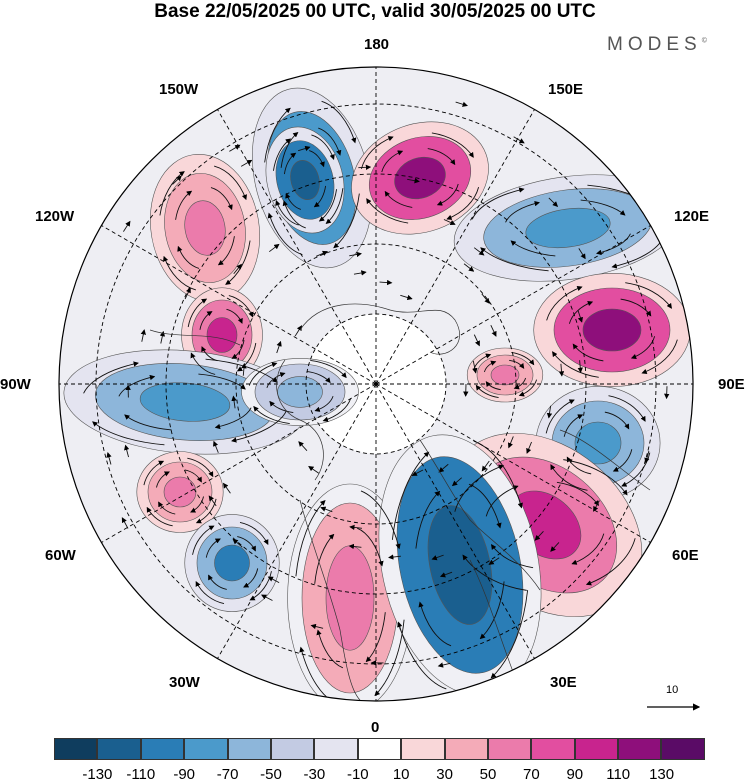 This screenshot has height=784, width=750. What do you see at coordinates (60, 556) in the screenshot?
I see `lon-label-60w: 60W` at bounding box center [60, 556].